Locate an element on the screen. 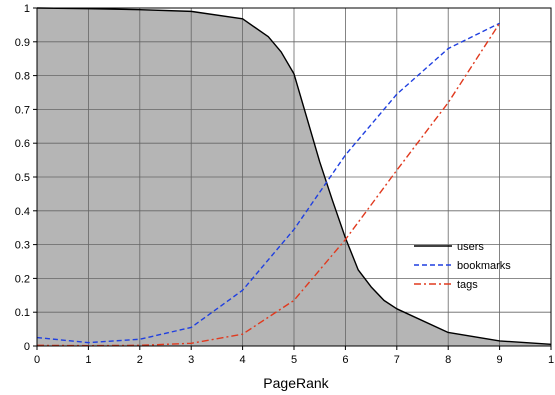 This screenshot has width=555, height=395. y-tick-label: 0.3 is located at coordinates (22, 246).